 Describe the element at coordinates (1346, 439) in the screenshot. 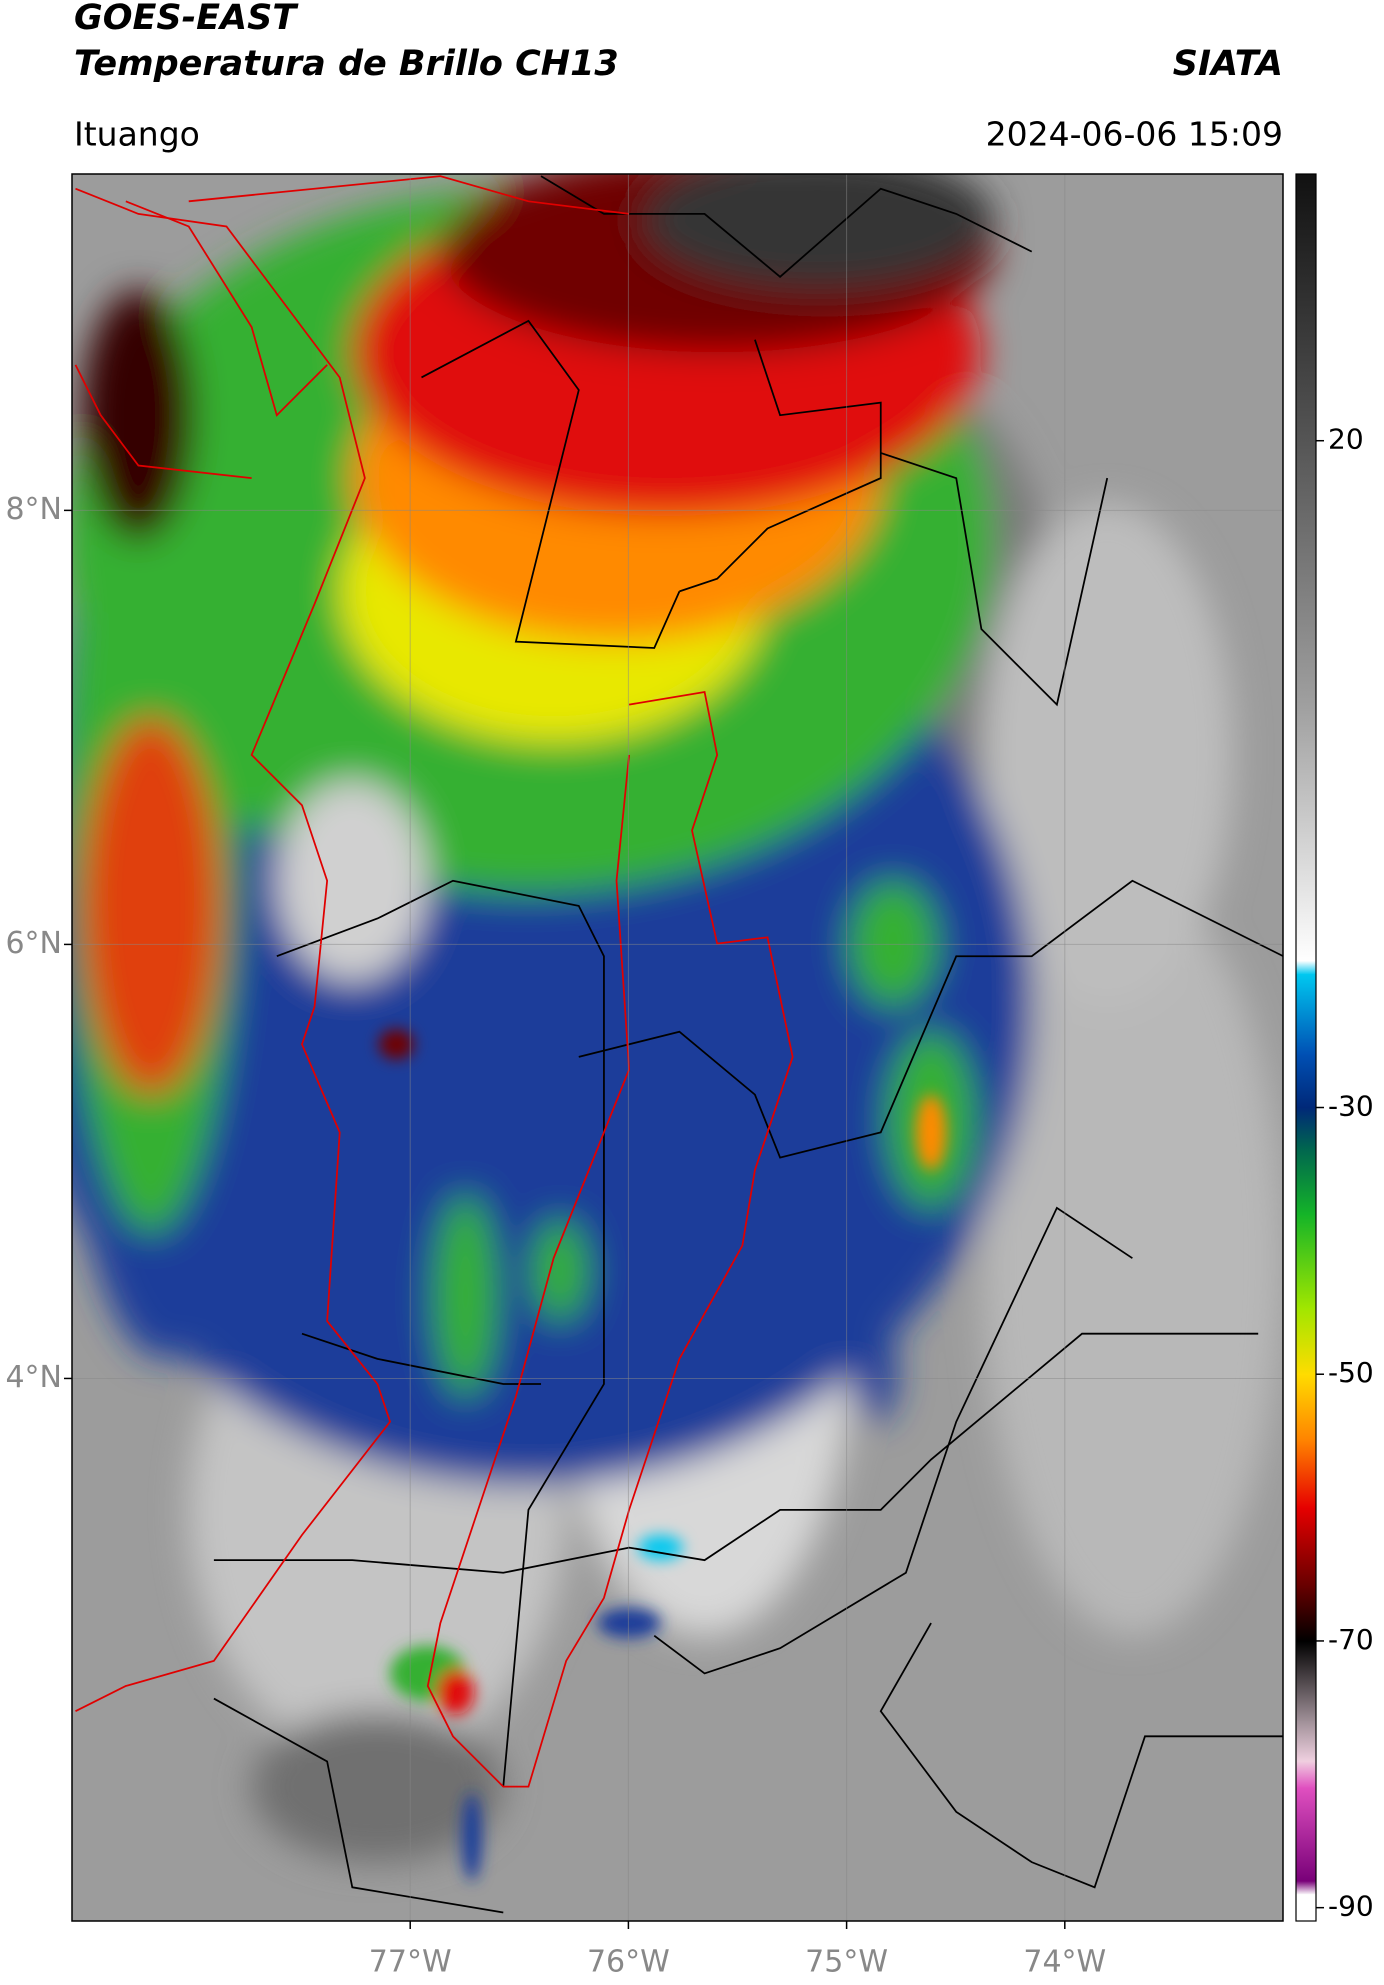

I see `colorbar-tick-label: 20` at that location.